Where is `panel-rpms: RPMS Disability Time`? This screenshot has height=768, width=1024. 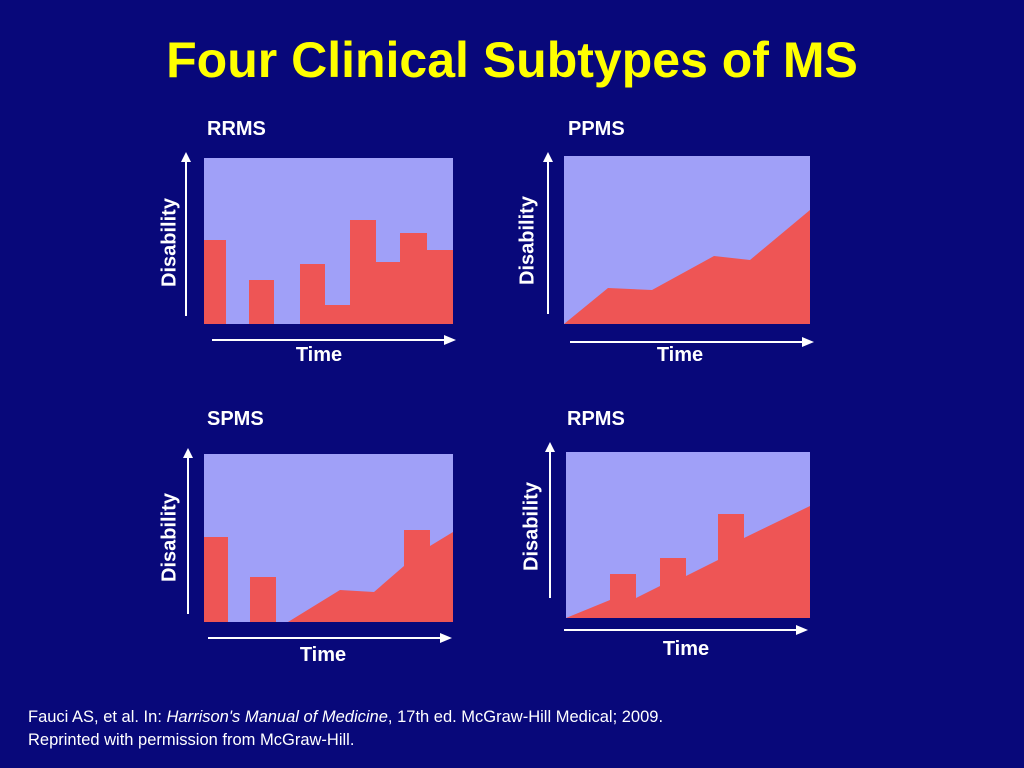
panel-rpms: RPMS Disability Time is located at coordinates (670, 538).